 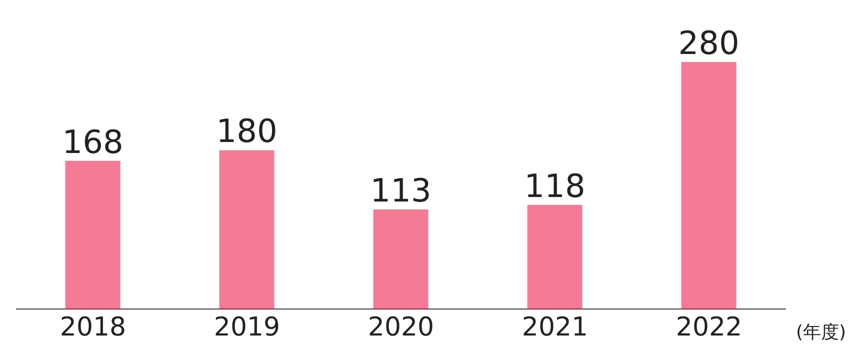 I want to click on data-label: 113, so click(x=401, y=190).